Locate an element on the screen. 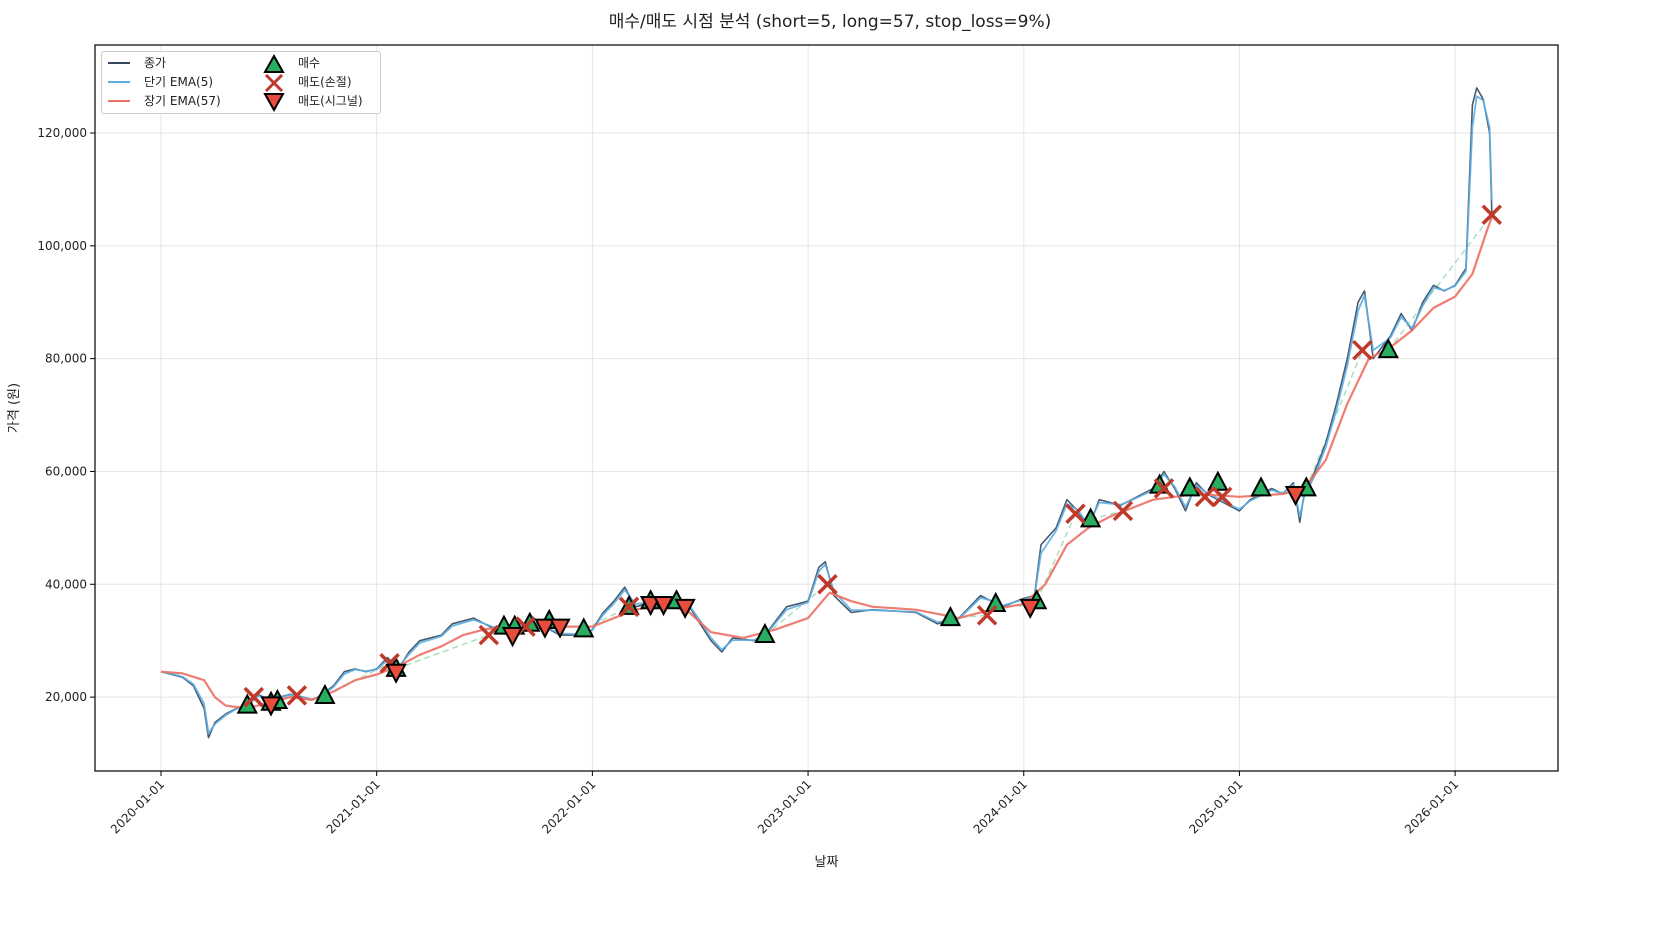 This screenshot has height=930, width=1660. legend-item-signal-sell: 매도(시그널) is located at coordinates (312, 102).